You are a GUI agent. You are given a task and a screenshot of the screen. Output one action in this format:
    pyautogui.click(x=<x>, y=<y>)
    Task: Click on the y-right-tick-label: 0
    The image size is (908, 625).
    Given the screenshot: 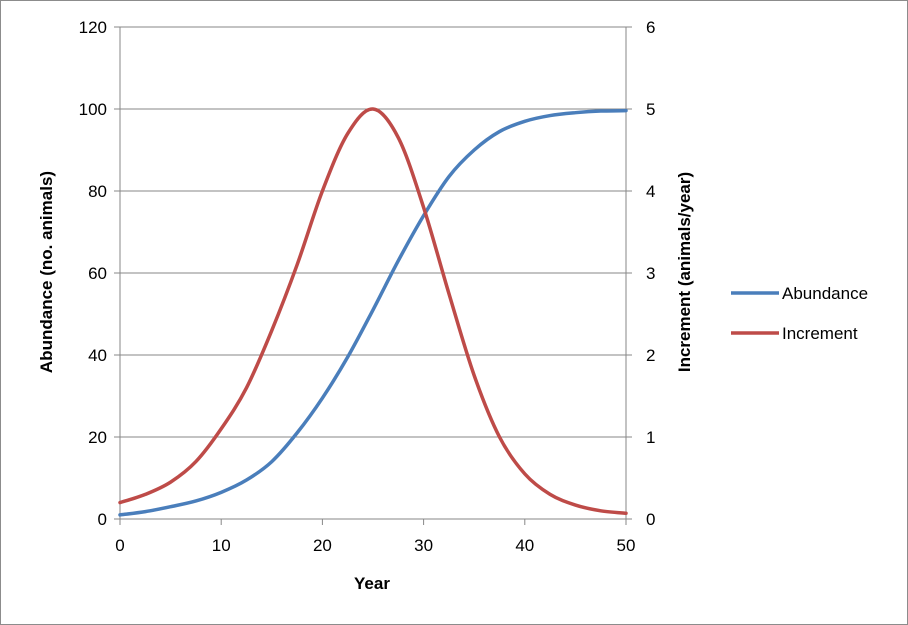 What is the action you would take?
    pyautogui.click(x=650, y=519)
    